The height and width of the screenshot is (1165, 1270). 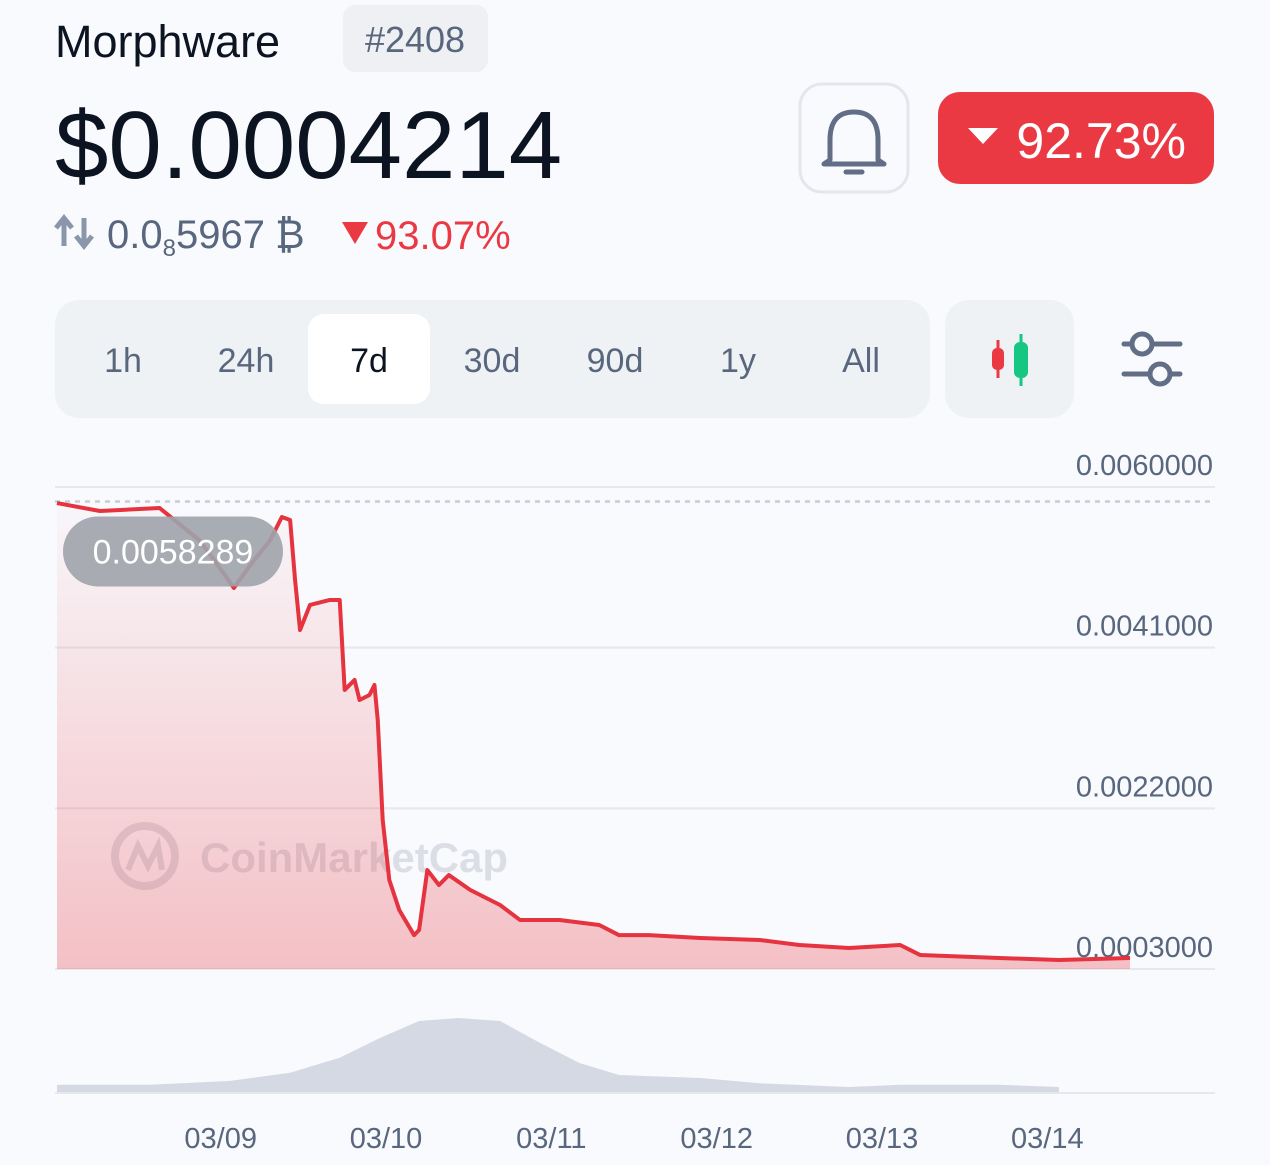 I want to click on tab-label: 90d, so click(x=615, y=361).